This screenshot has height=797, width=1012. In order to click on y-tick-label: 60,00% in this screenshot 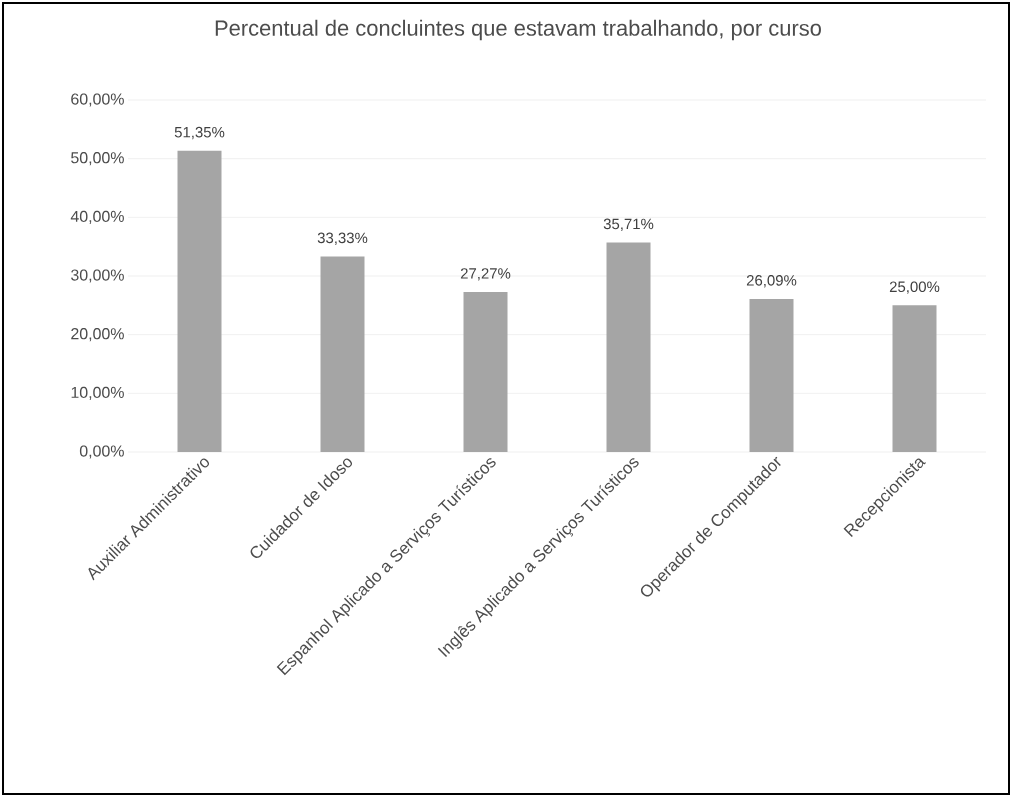, I will do `click(97, 100)`.